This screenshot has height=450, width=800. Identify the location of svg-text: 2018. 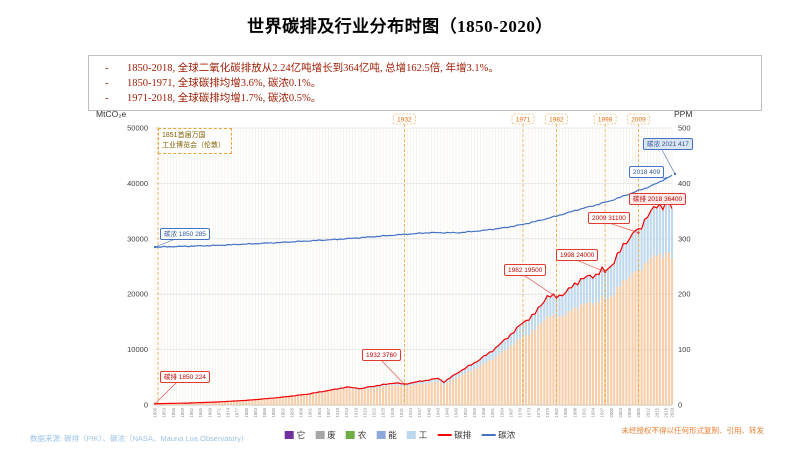
(666, 412).